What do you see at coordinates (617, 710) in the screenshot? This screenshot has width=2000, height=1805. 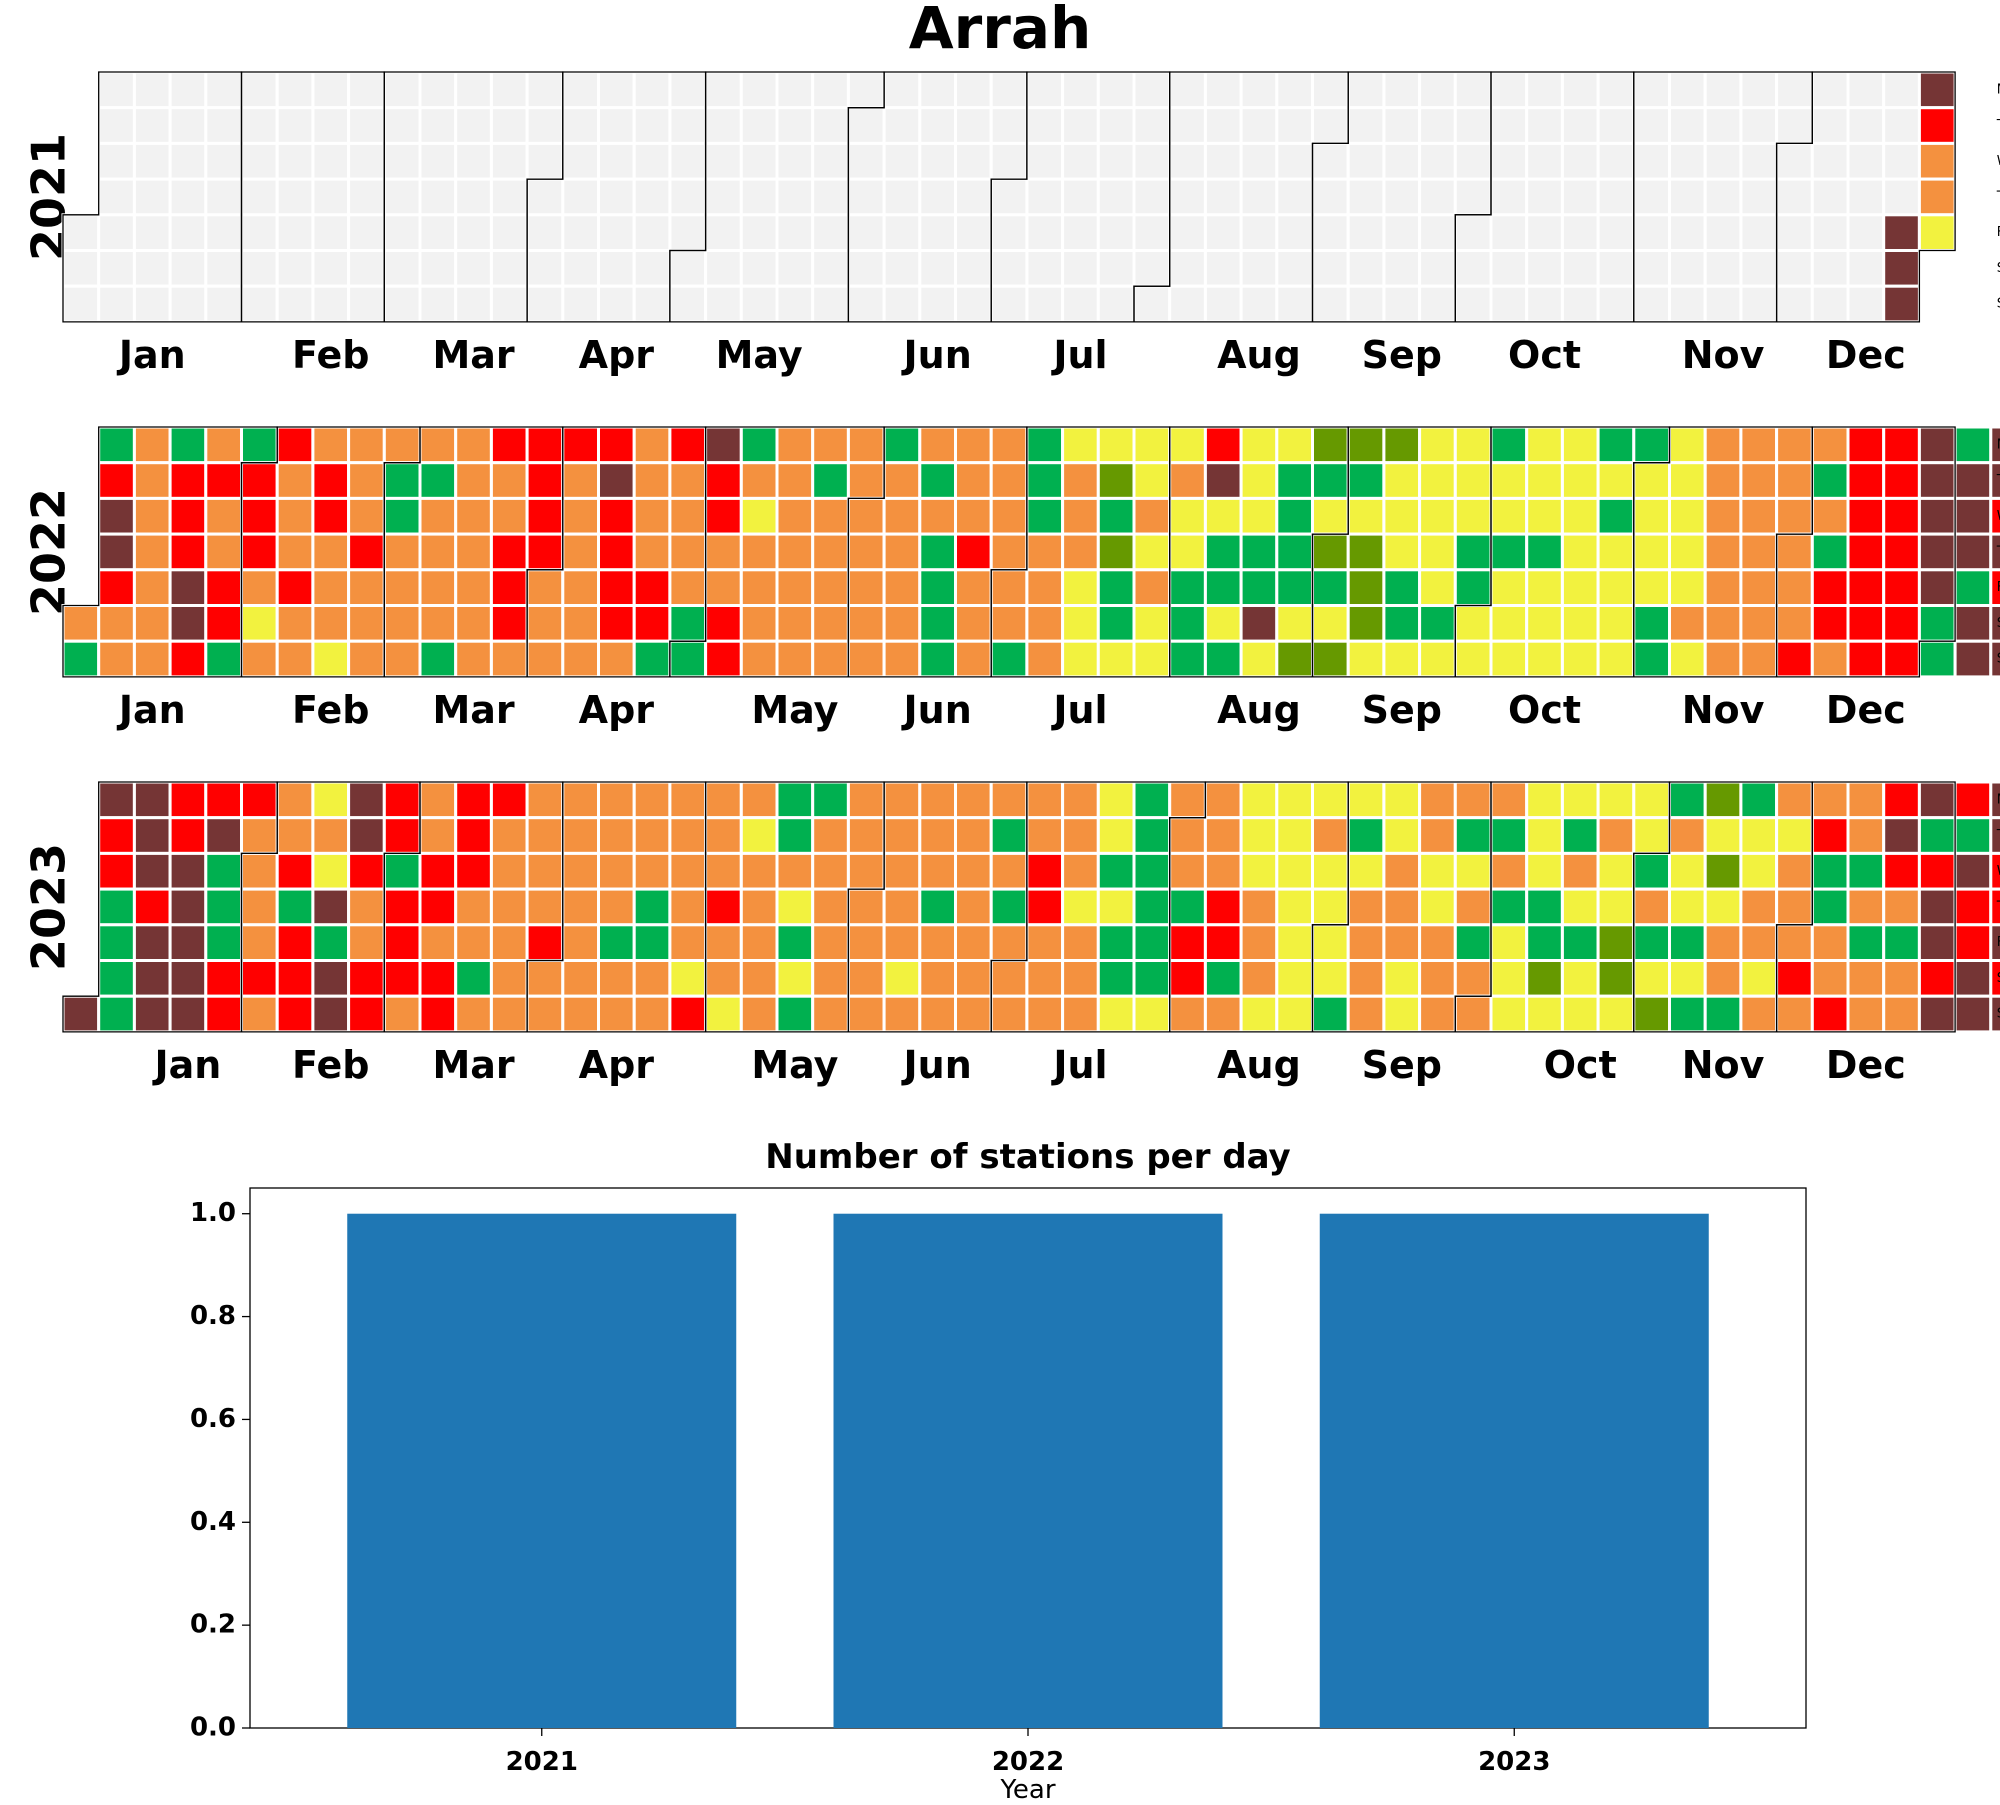 I see `month-tick-label: Apr` at bounding box center [617, 710].